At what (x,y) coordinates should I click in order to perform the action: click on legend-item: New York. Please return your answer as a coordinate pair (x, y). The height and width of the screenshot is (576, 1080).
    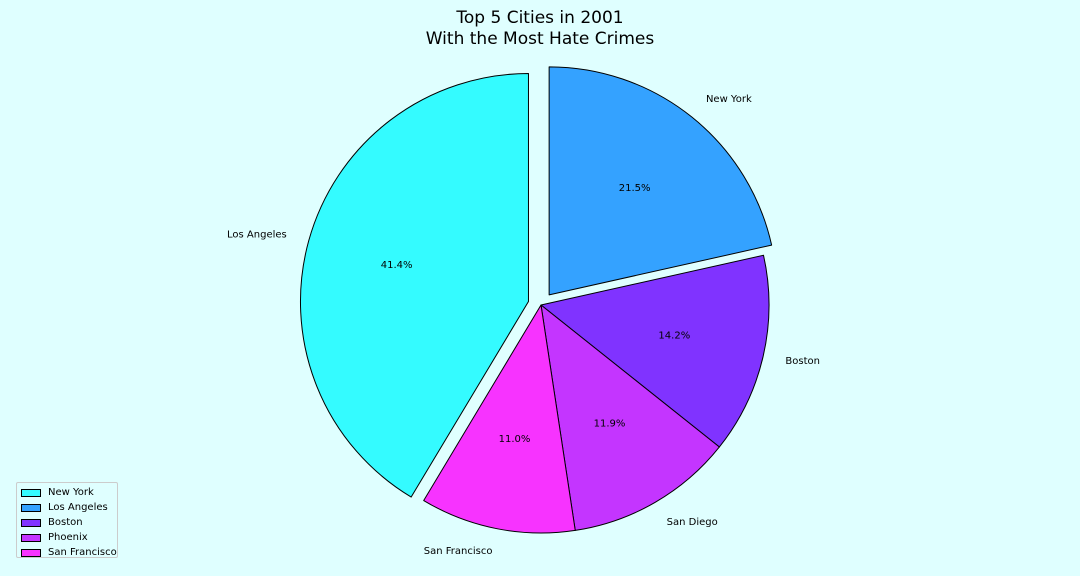
    Looking at the image, I should click on (69, 492).